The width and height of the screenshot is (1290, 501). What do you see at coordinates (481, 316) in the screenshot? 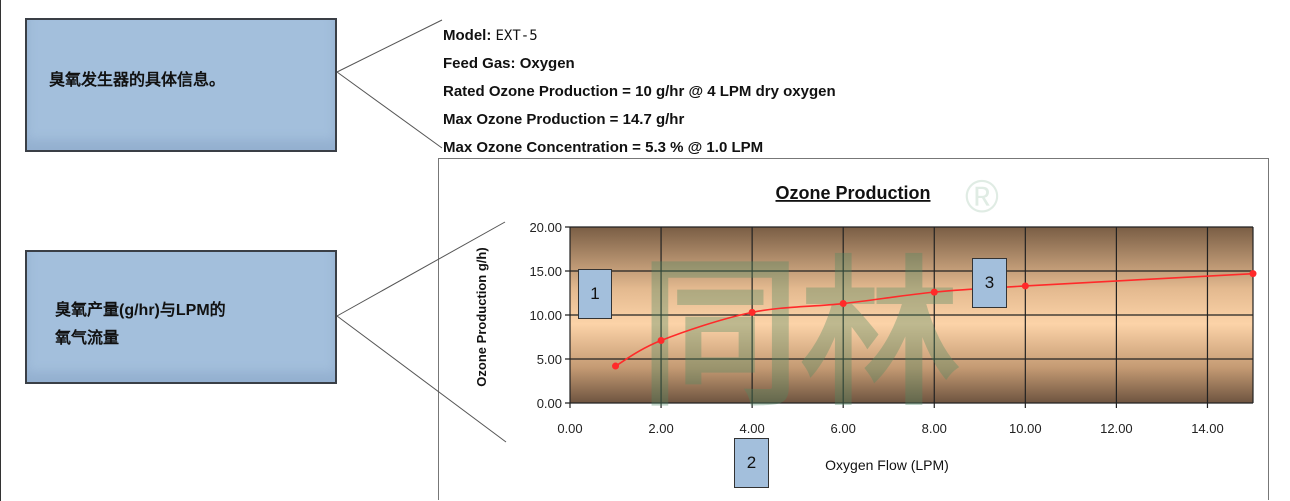
I see `y-axis-label: Ozone Production g/h)` at bounding box center [481, 316].